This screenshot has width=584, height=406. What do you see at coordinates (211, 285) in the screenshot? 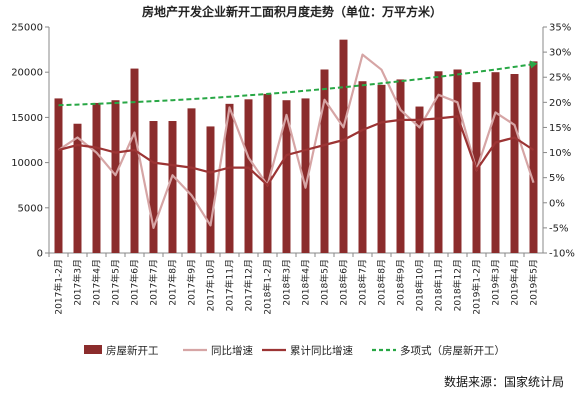
I see `x-tick-label: 2017年10月` at bounding box center [211, 285].